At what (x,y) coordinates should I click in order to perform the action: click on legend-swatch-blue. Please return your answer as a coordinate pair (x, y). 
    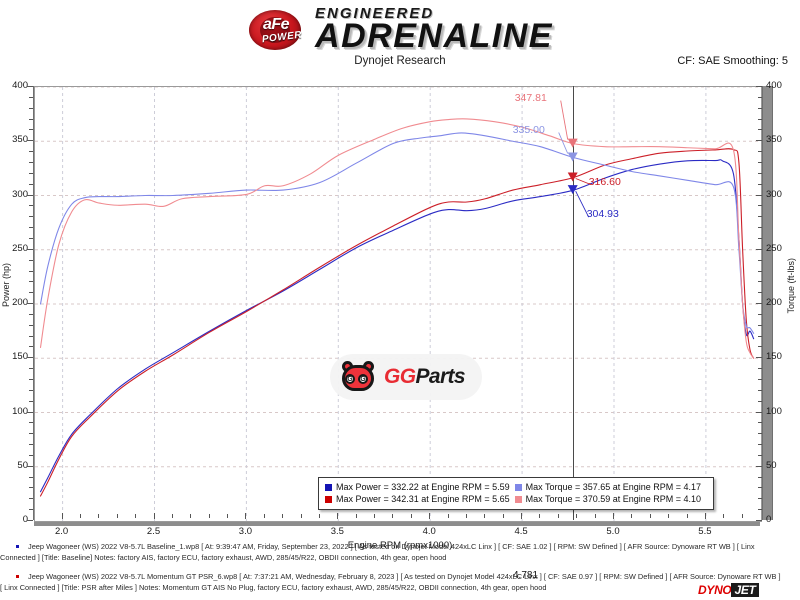
    Looking at the image, I should click on (328, 487).